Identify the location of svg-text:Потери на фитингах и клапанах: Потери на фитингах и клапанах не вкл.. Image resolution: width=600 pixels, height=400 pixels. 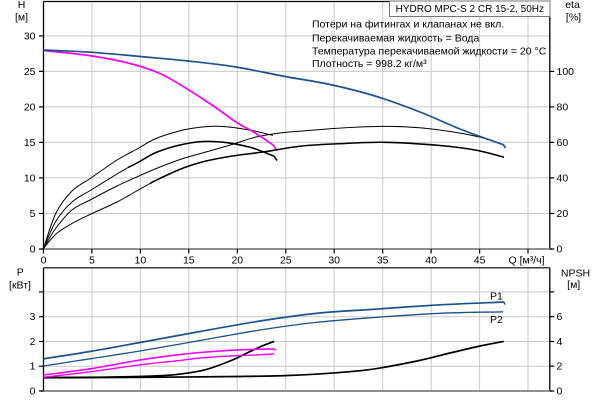
(408, 24).